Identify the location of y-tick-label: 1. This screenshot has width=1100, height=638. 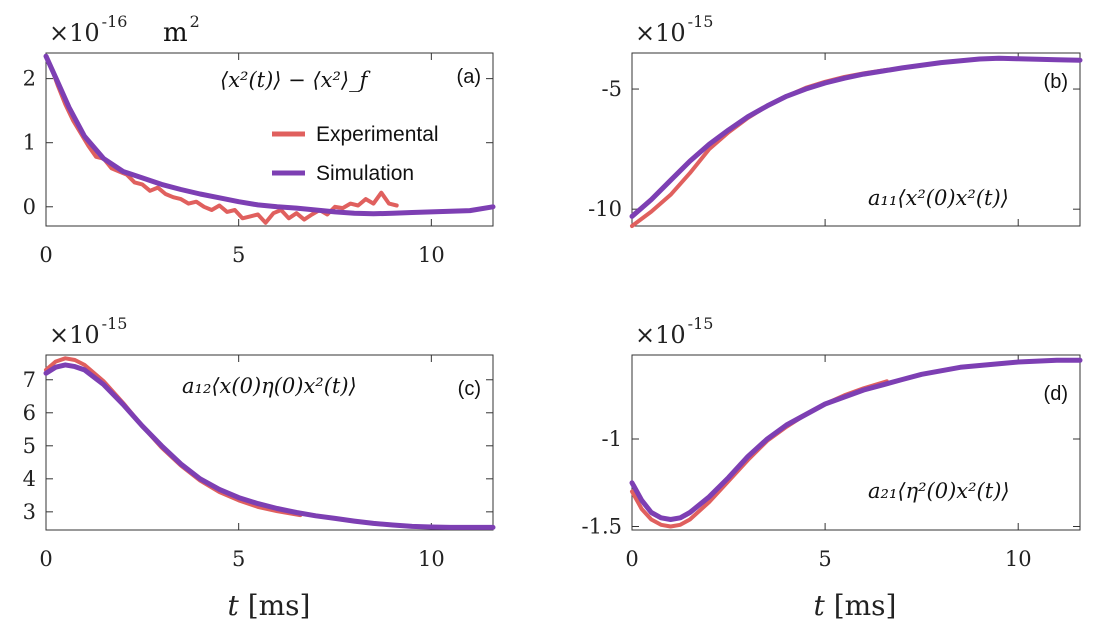
(29, 143).